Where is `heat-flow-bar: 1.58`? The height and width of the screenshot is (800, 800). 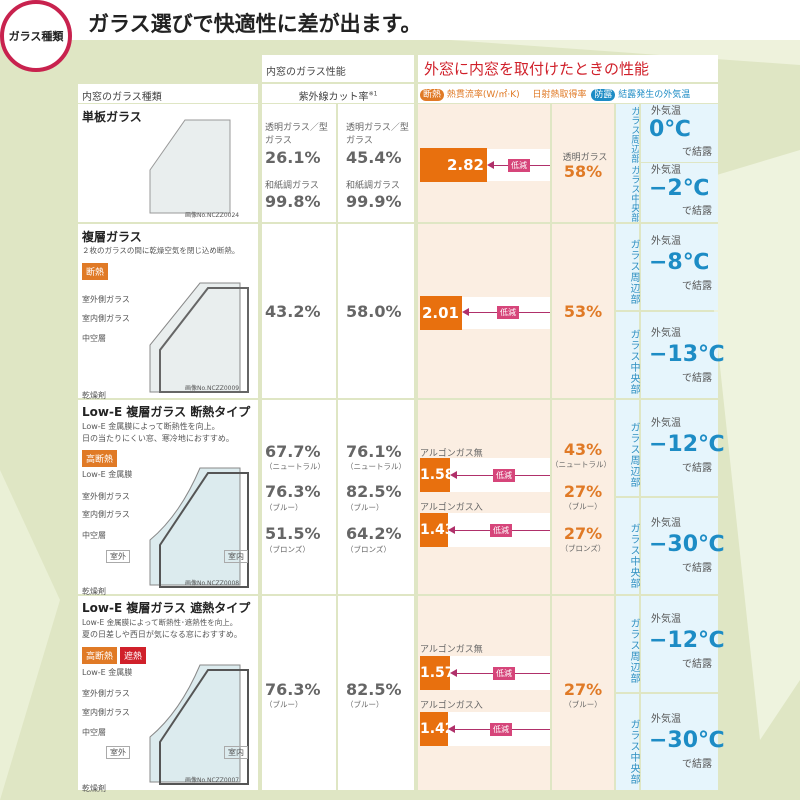 heat-flow-bar: 1.58 is located at coordinates (437, 475).